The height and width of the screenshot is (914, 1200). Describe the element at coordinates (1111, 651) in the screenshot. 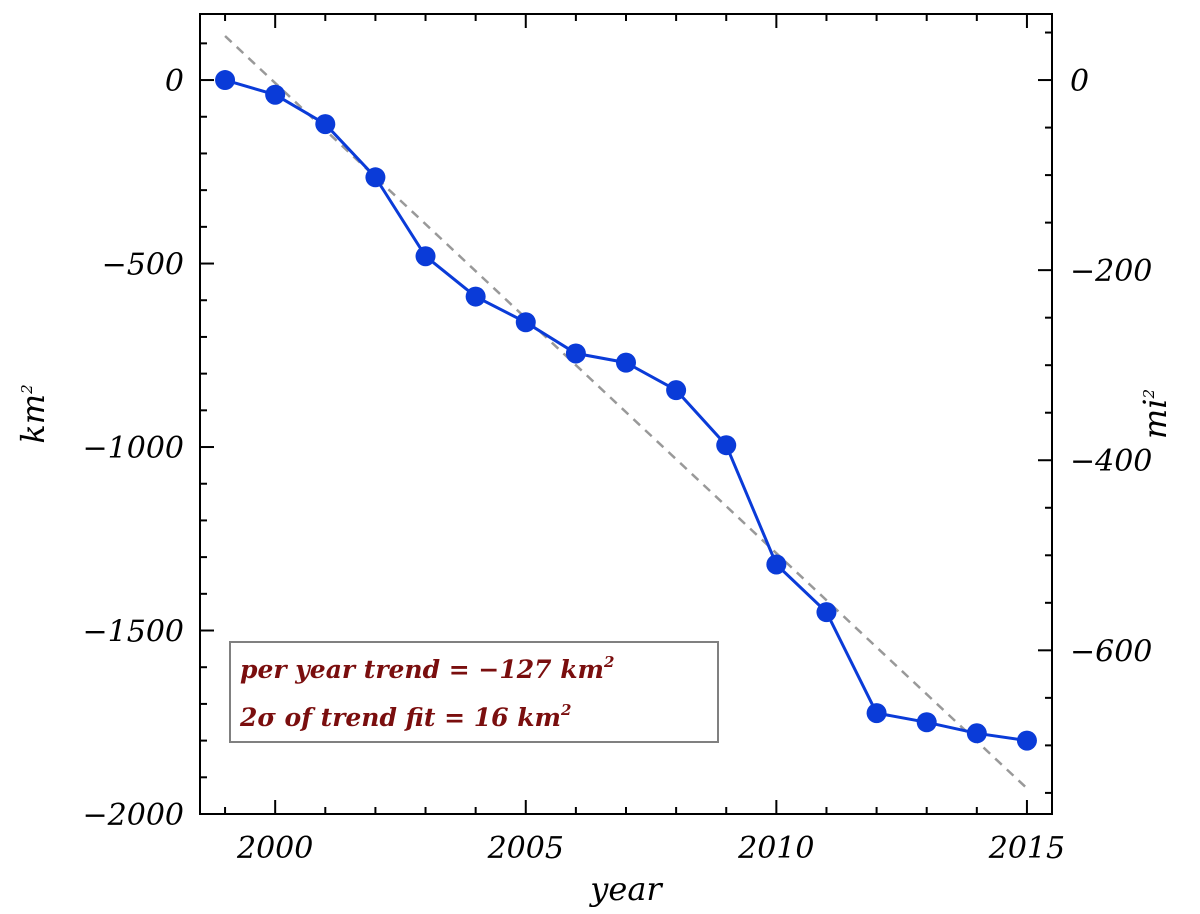

I see `y-right-tick-label: −600` at that location.